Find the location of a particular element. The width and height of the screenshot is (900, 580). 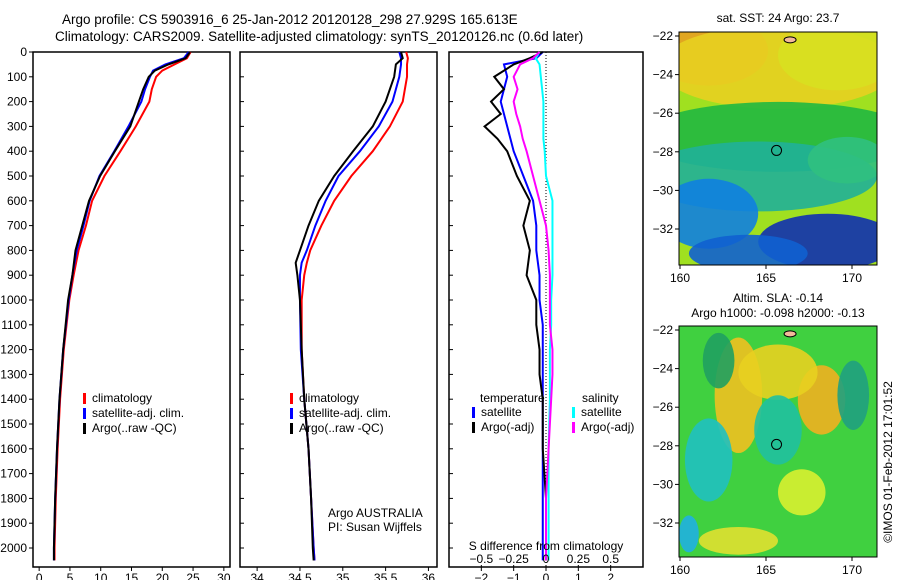

y-tick-label: 1200 is located at coordinates (13, 350).